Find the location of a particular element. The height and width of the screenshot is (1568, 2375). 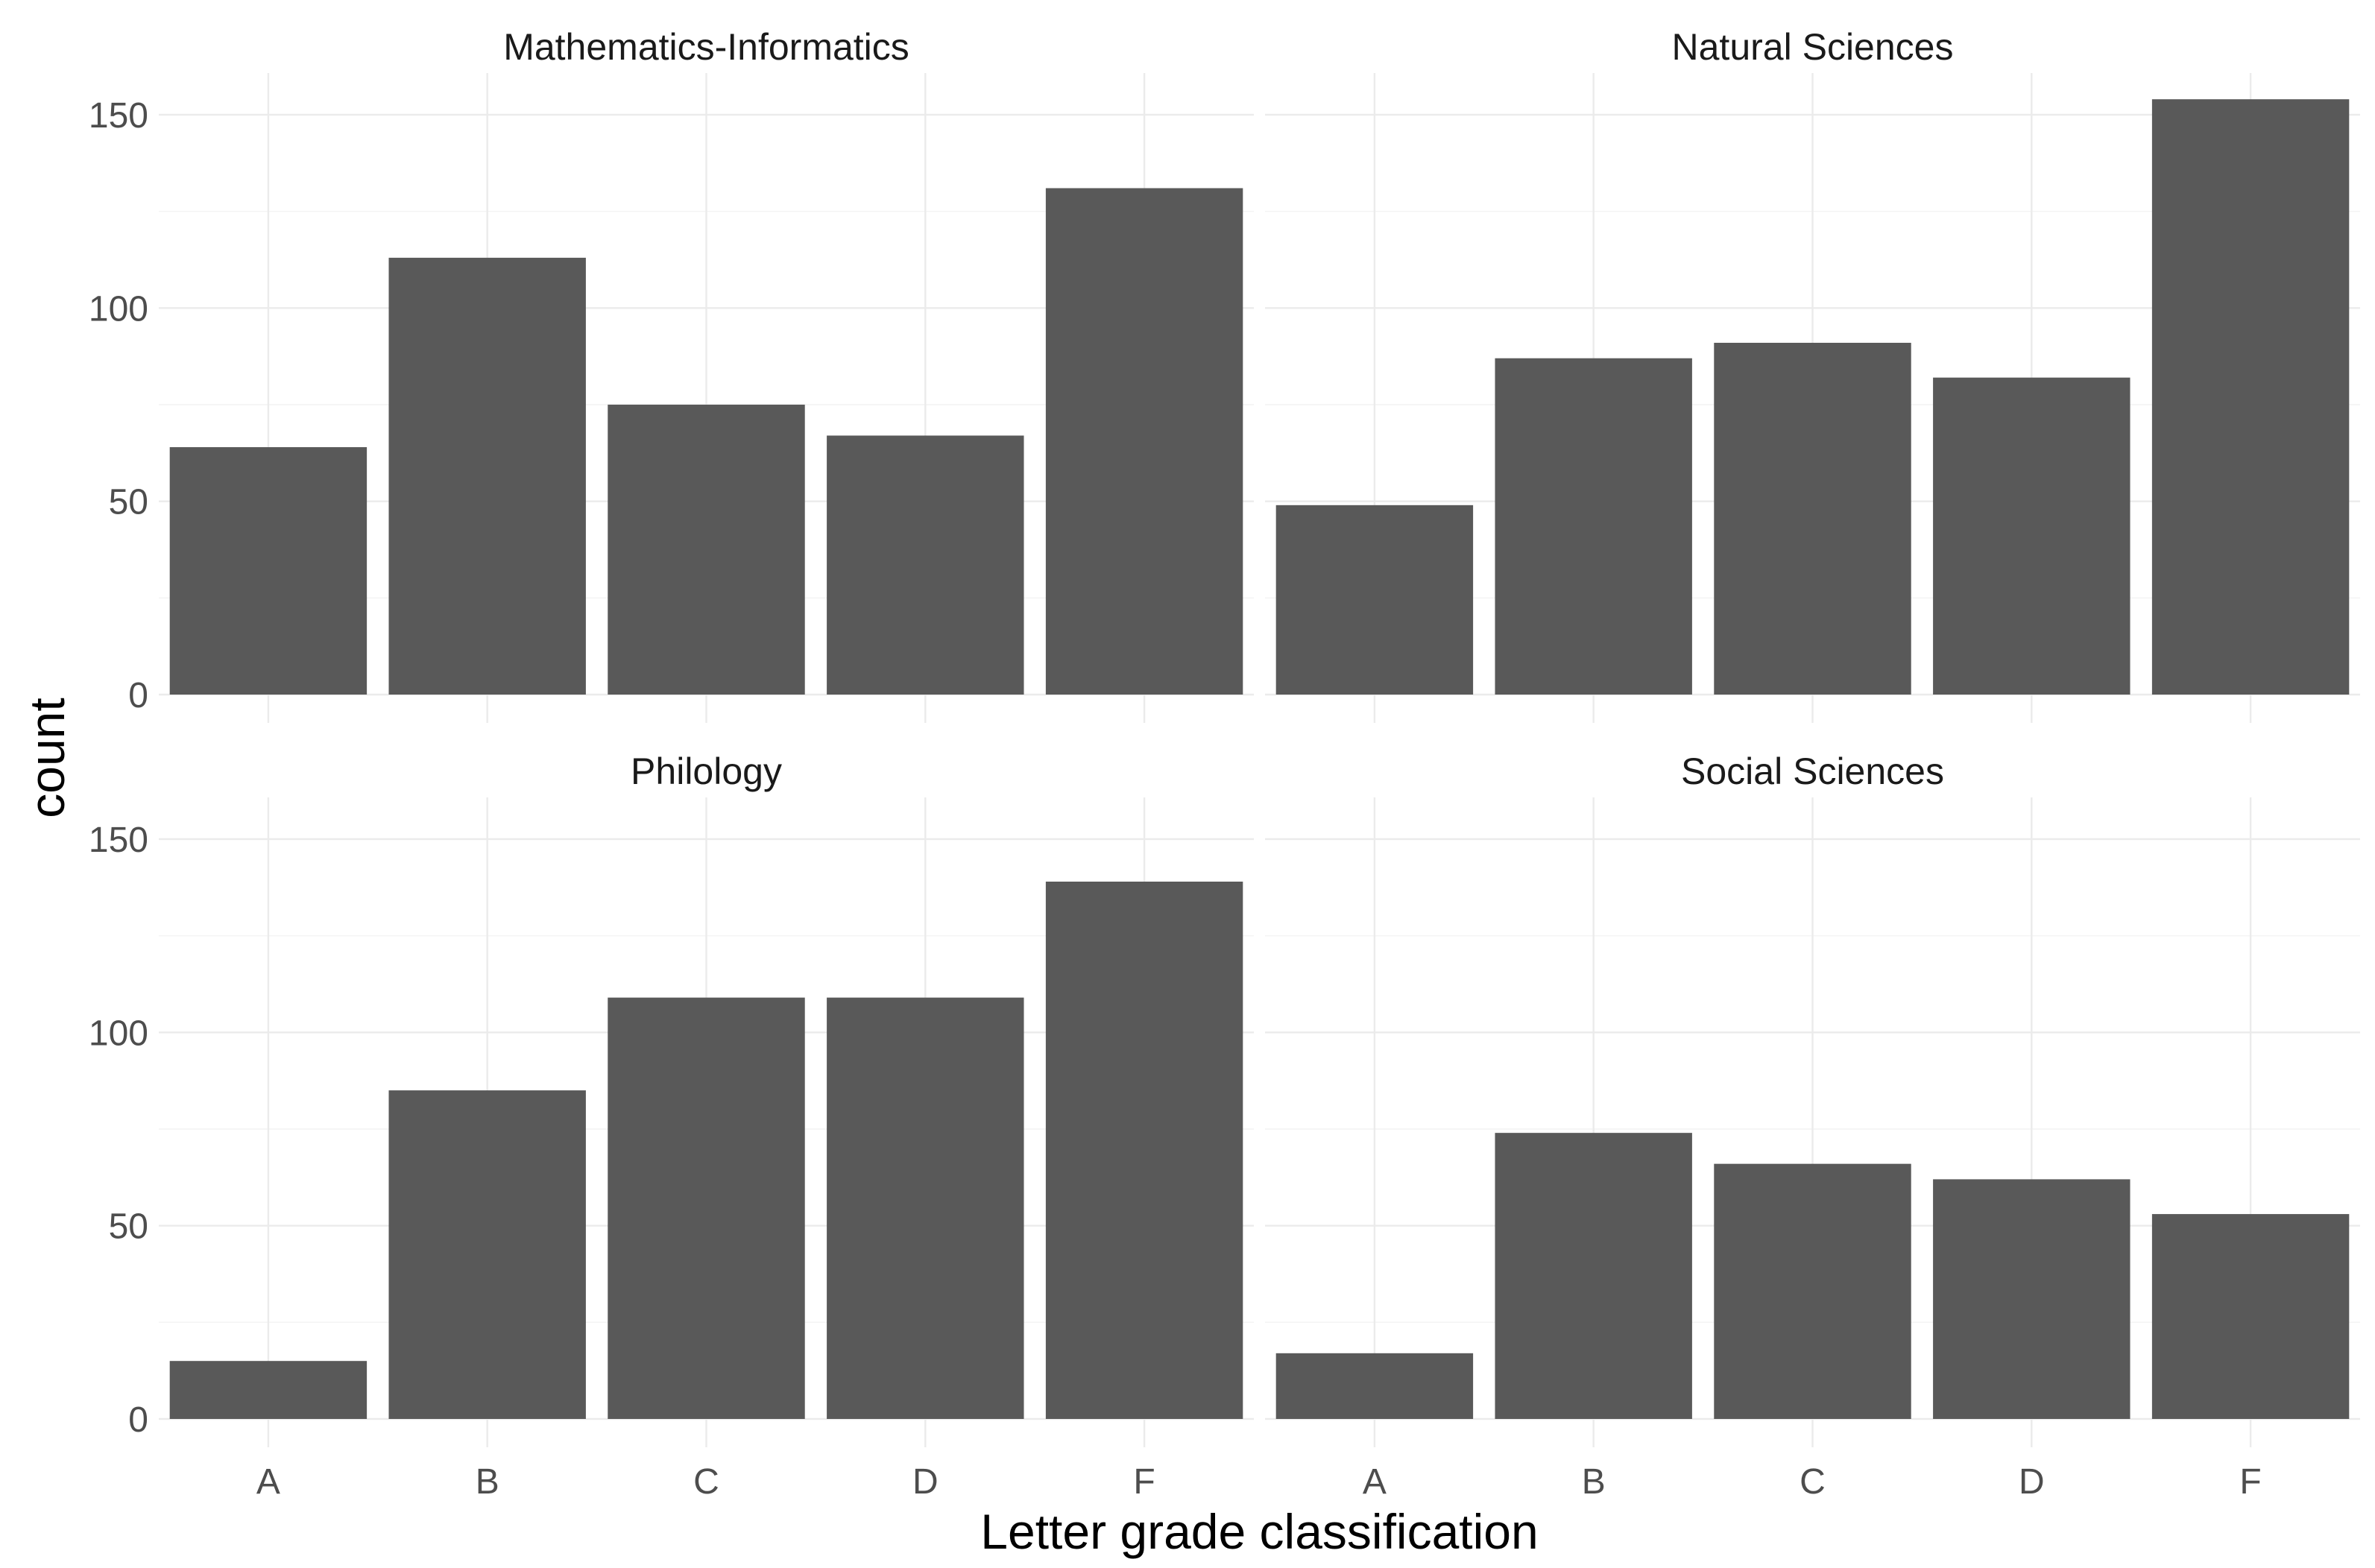

bar-social-sciences-a is located at coordinates (1374, 1386).